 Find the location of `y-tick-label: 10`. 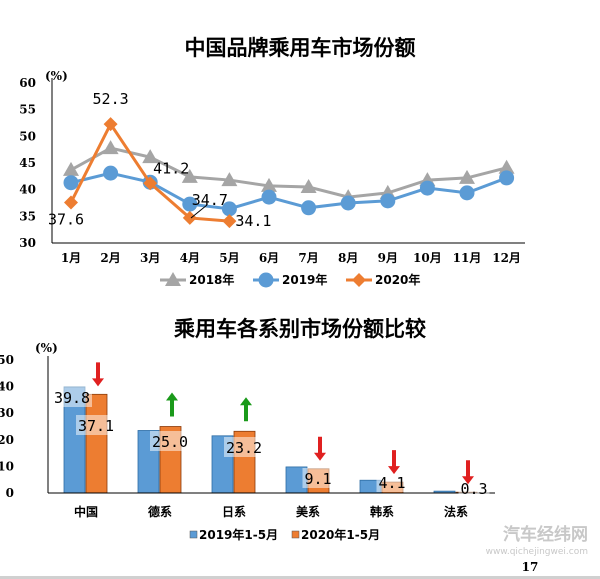

y-tick-label: 10 is located at coordinates (7, 466).